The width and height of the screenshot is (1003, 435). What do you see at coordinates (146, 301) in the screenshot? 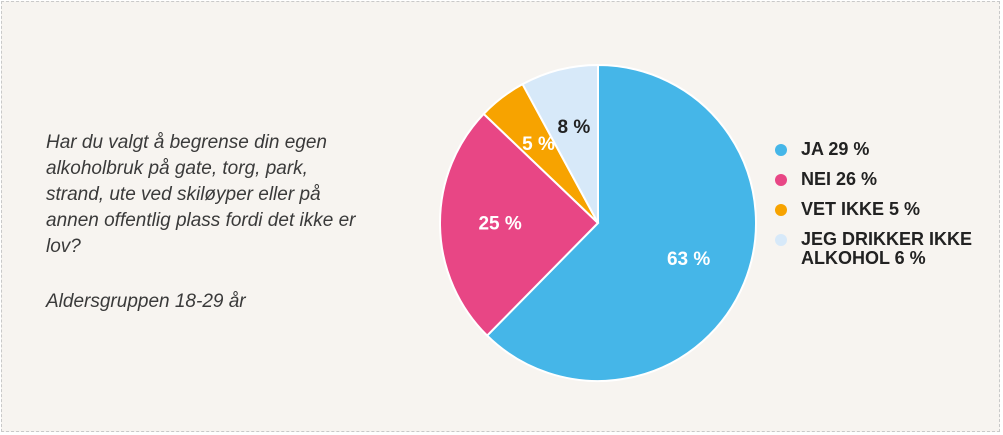
I see `age-group-subtitle: Aldersgruppen 18-29 år` at bounding box center [146, 301].